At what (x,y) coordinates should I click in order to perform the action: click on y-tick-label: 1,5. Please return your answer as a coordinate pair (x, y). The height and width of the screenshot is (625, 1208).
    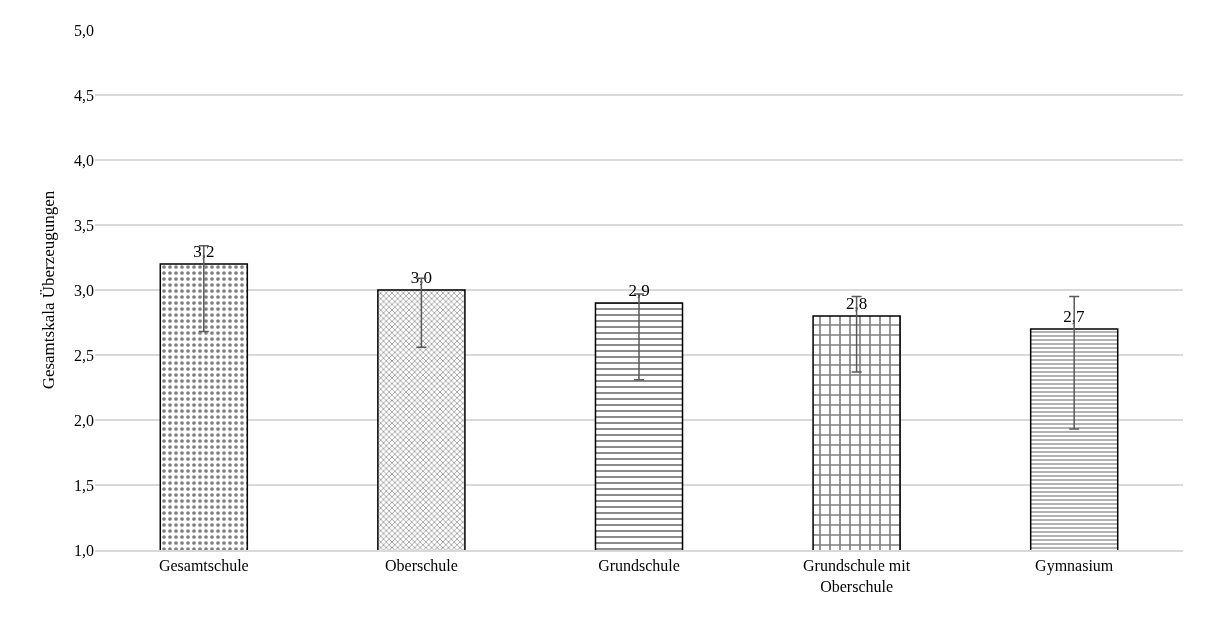
    Looking at the image, I should click on (84, 485).